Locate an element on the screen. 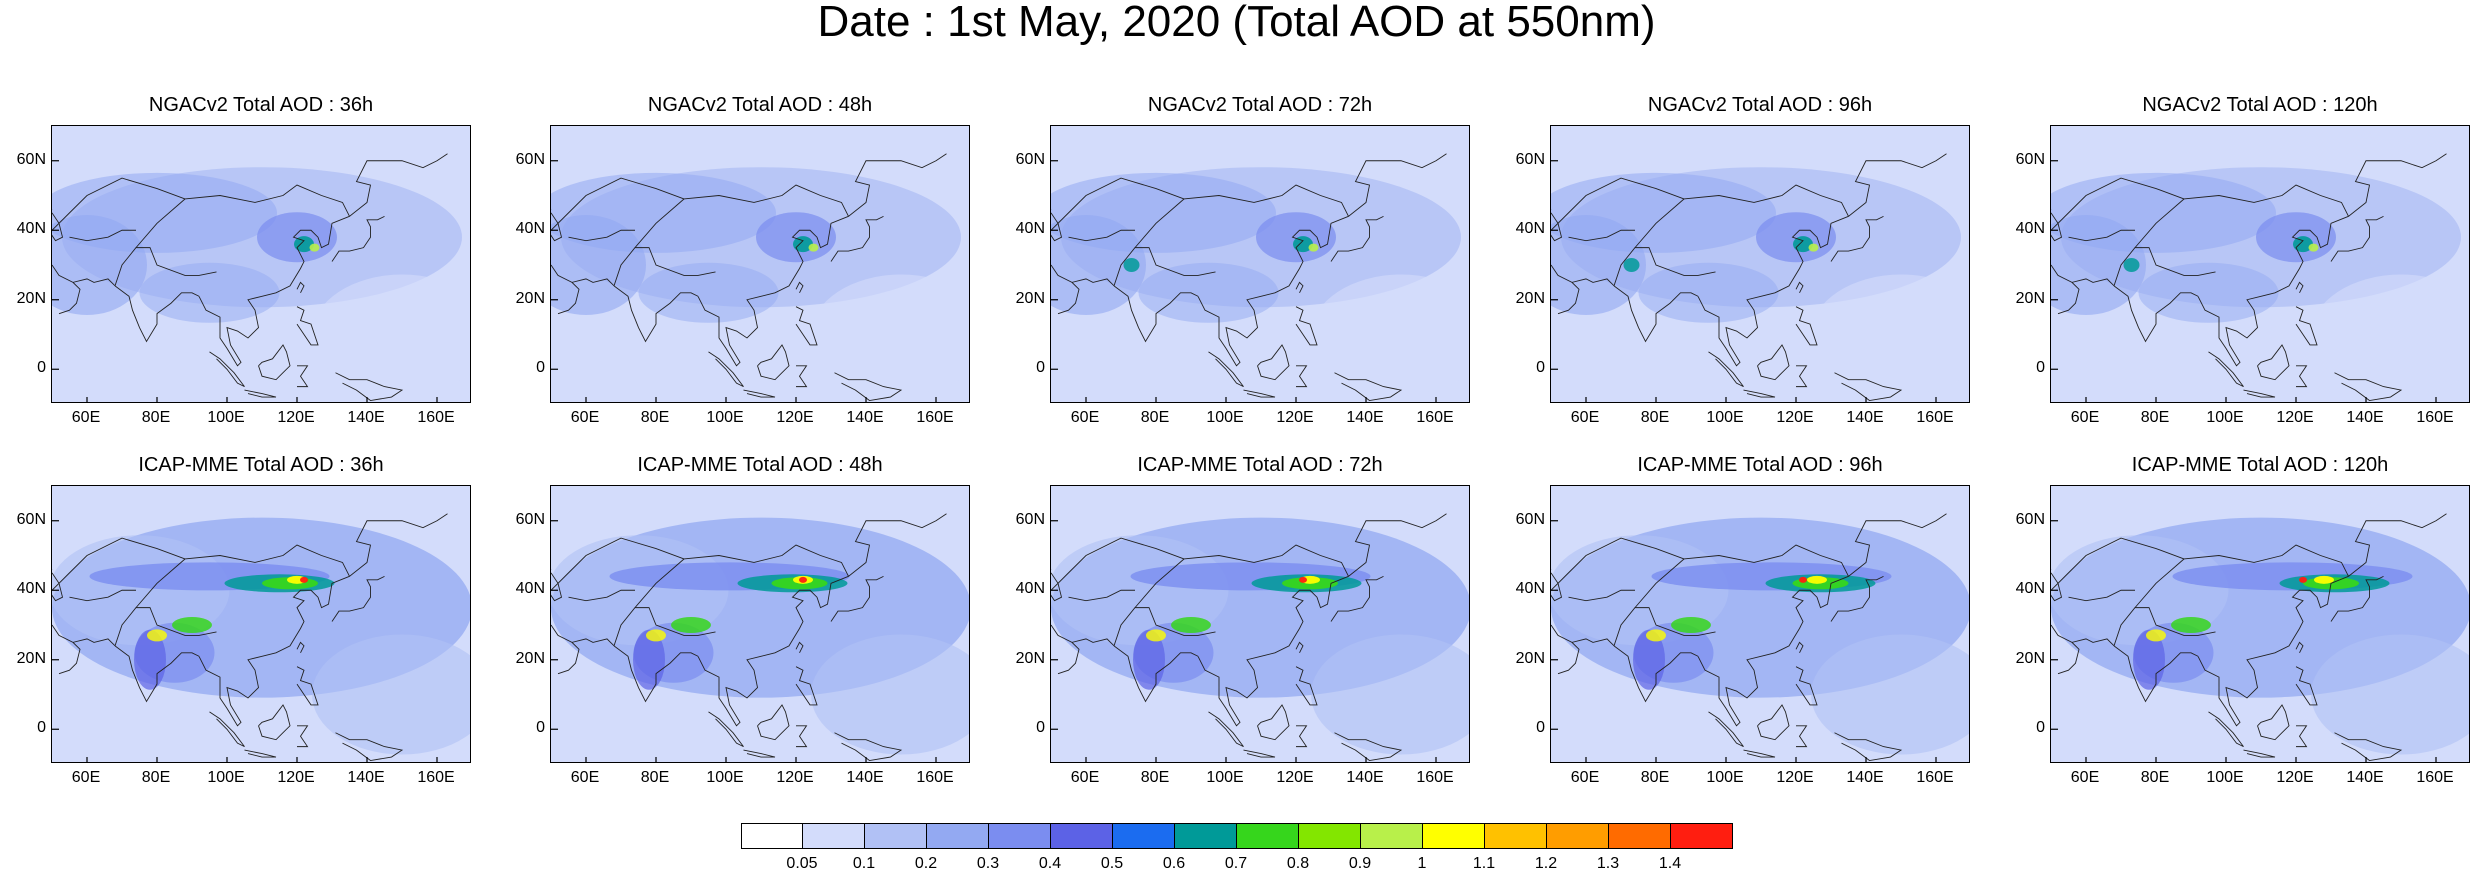 This screenshot has width=2473, height=874. colorbar-label: 0.05 is located at coordinates (802, 863).